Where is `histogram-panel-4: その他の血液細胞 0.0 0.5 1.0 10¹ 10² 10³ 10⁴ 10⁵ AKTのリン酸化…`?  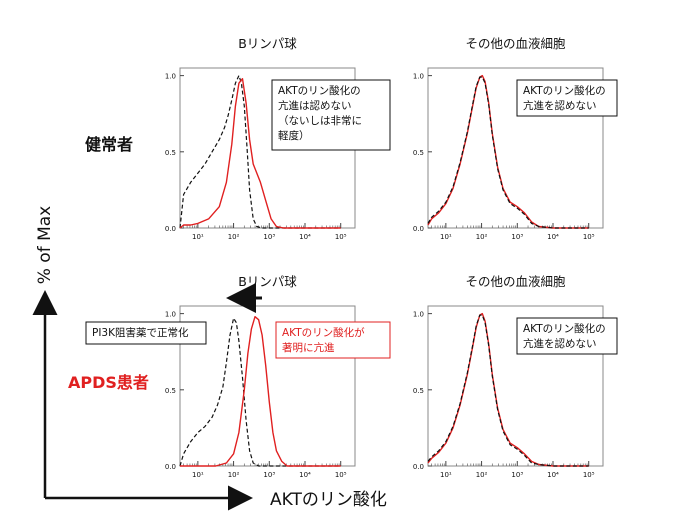
histogram-panel-4: その他の血液細胞 0.0 0.5 1.0 10¹ 10² 10³ 10⁴ 10⁵ AKTのリン酸化… is located at coordinates (515, 376).